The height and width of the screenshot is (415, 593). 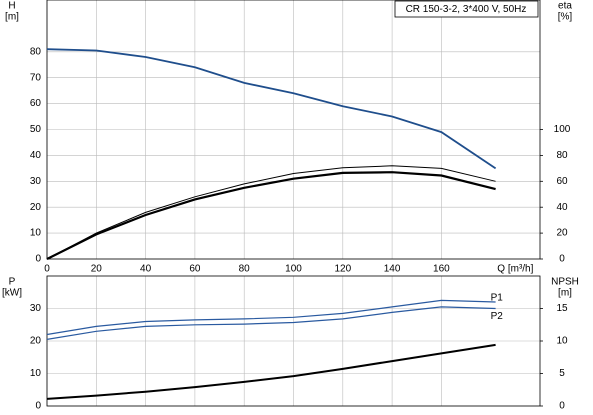 I want to click on y-tick-label: 40, so click(x=36, y=155).